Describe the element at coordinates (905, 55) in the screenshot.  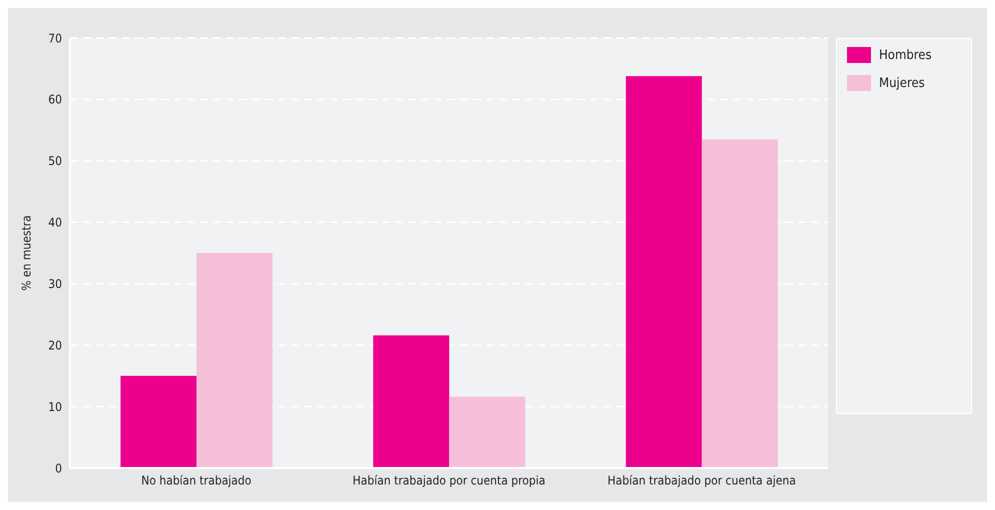
I see `legend-label: Hombres` at that location.